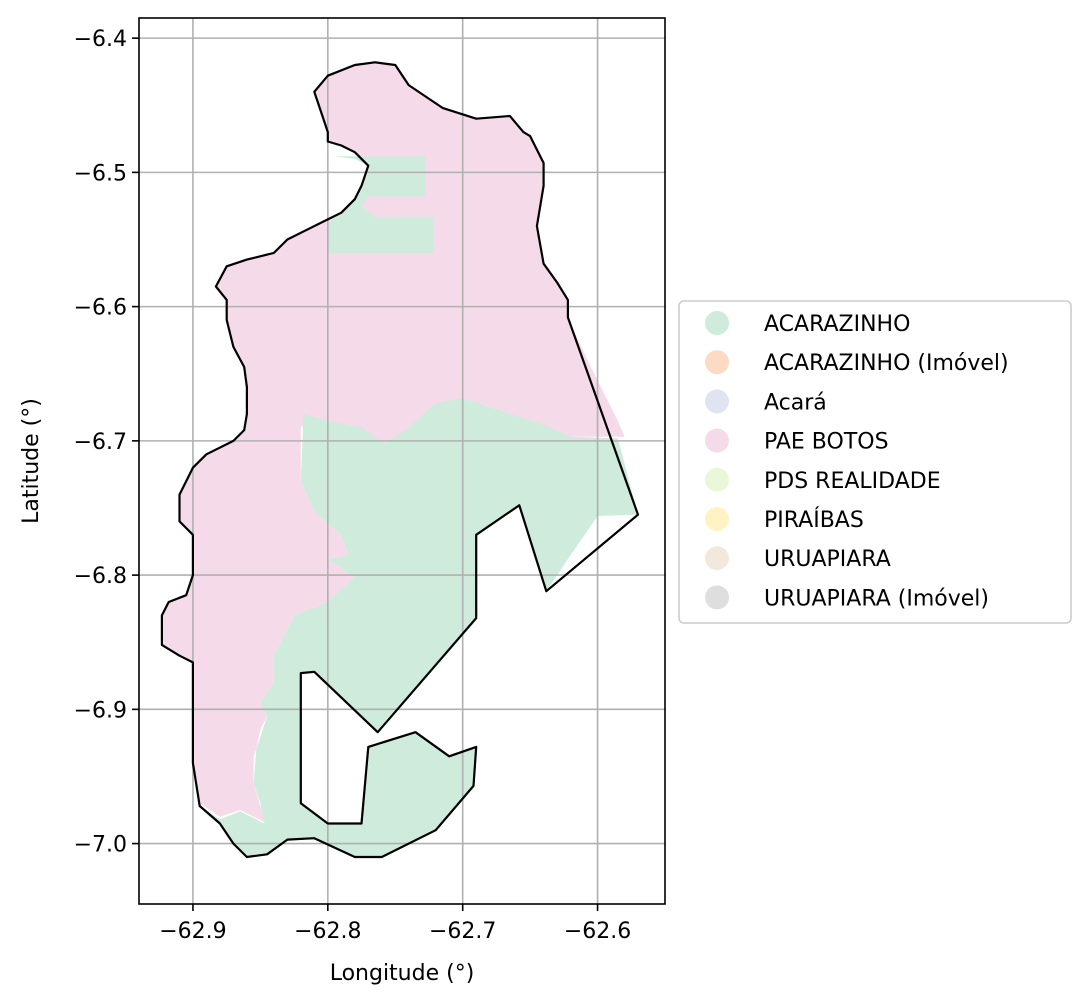  Describe the element at coordinates (100, 308) in the screenshot. I see `y-tick-label-2: −6.6` at that location.